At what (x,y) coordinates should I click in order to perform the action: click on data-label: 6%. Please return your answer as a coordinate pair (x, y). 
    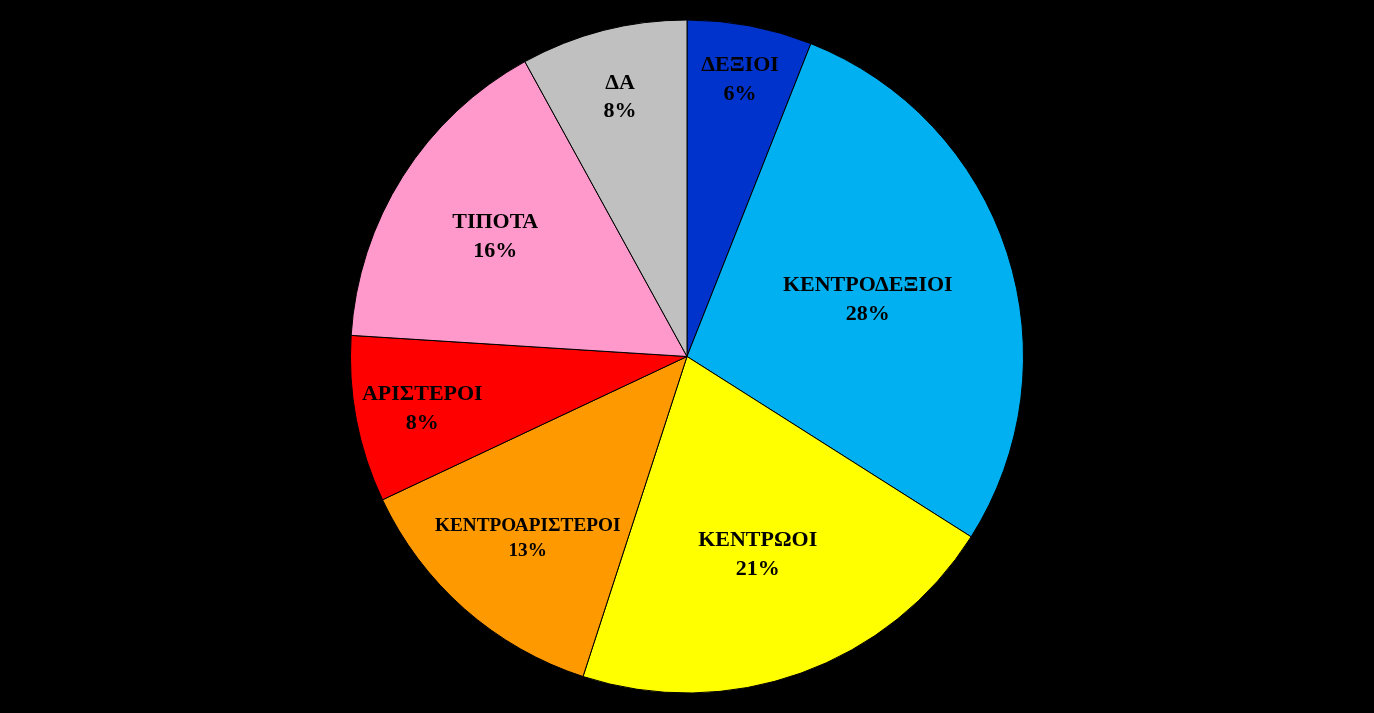
    Looking at the image, I should click on (740, 92).